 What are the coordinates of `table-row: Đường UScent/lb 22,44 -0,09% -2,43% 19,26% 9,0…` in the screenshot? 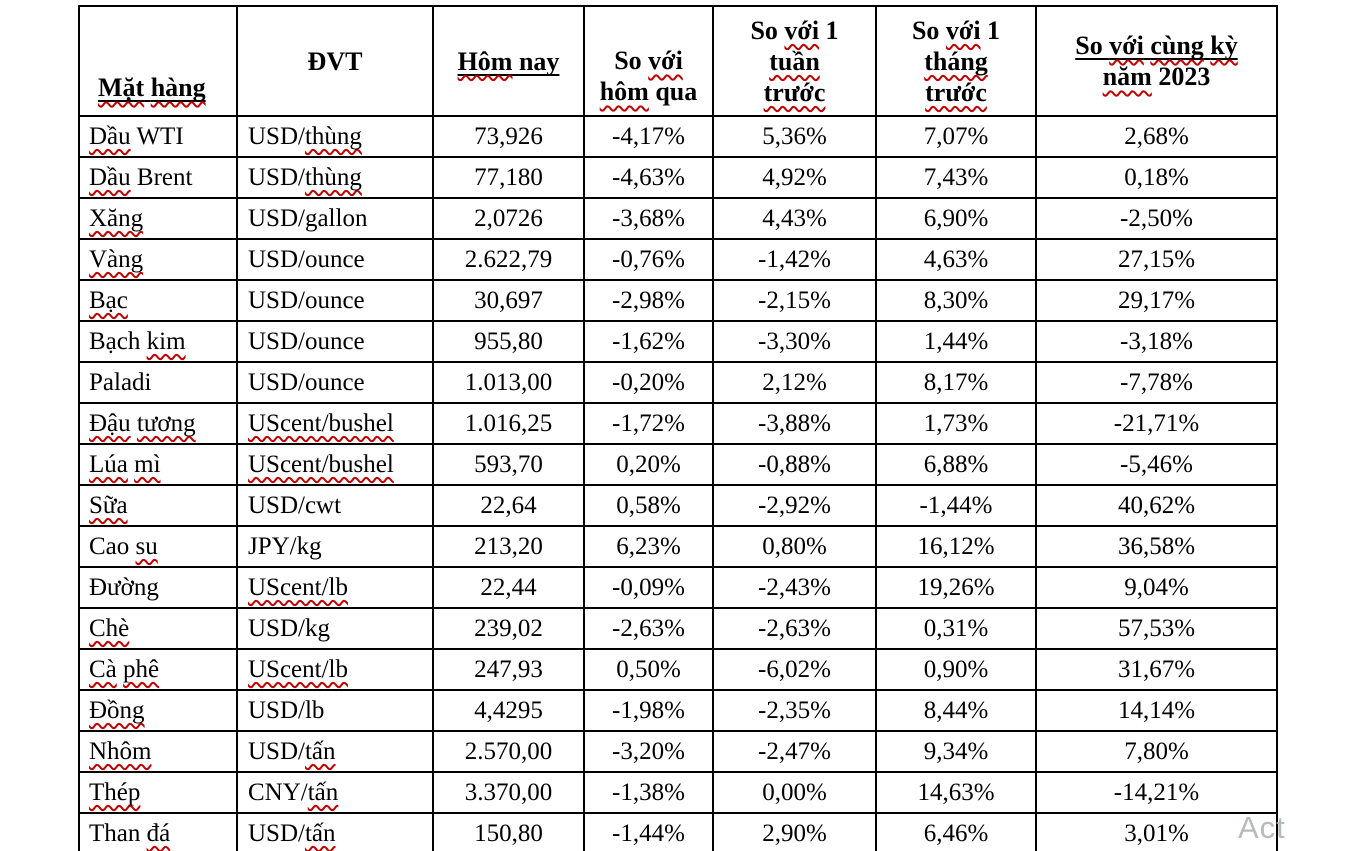 It's located at (678, 587).